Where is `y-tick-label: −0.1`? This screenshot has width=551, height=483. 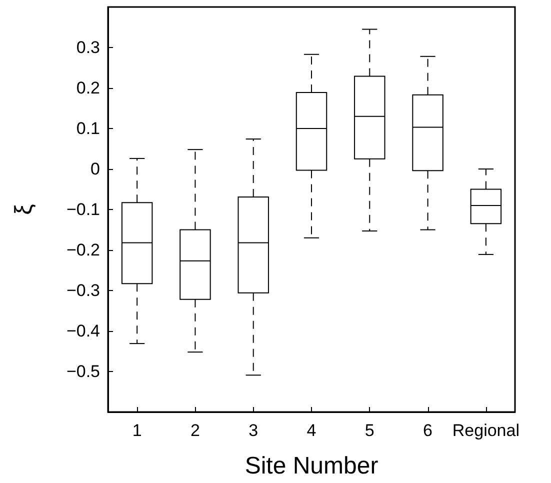
y-tick-label: −0.1 is located at coordinates (83, 209).